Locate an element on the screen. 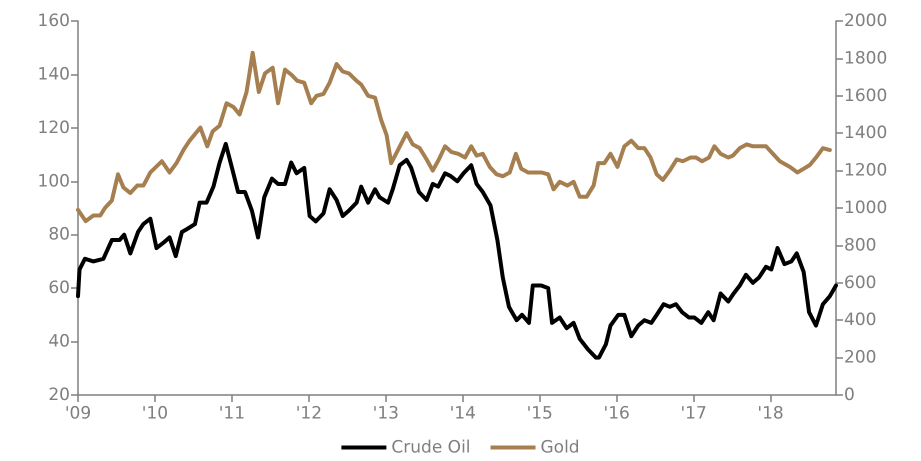 This screenshot has height=461, width=921. y-tick-label: 140 is located at coordinates (54, 74).